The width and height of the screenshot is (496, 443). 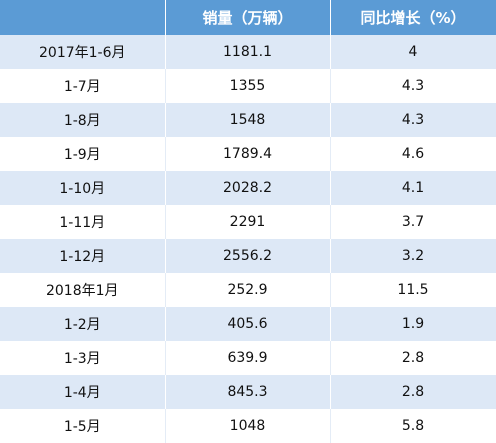 What do you see at coordinates (83, 358) in the screenshot?
I see `period-cell: 1-3月` at bounding box center [83, 358].